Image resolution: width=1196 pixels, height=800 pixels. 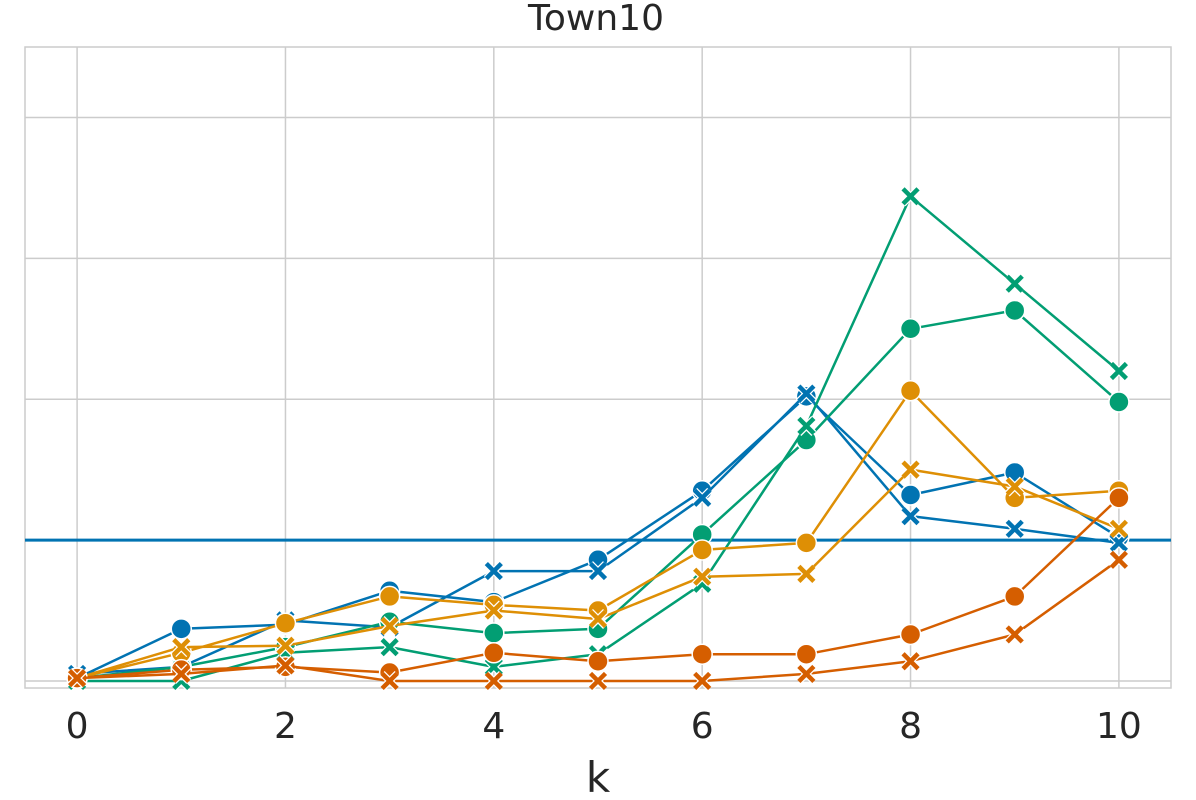 What do you see at coordinates (77, 726) in the screenshot?
I see `x-tick-label: 0` at bounding box center [77, 726].